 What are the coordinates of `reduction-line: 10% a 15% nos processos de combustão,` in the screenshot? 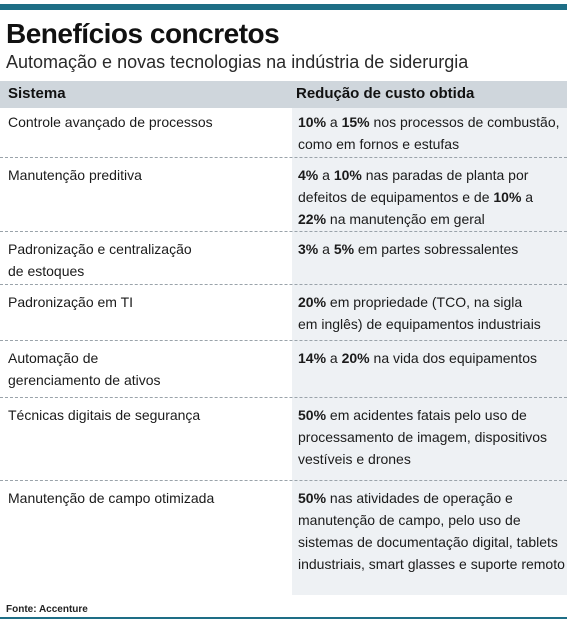 It's located at (432, 122).